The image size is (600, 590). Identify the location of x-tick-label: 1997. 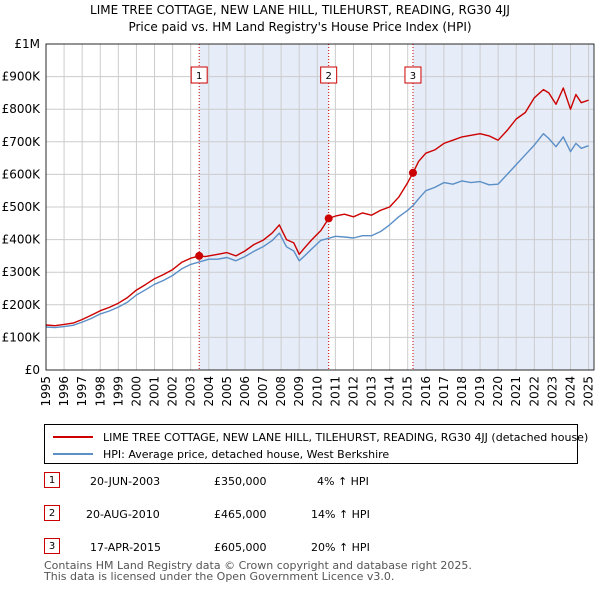
(82, 391).